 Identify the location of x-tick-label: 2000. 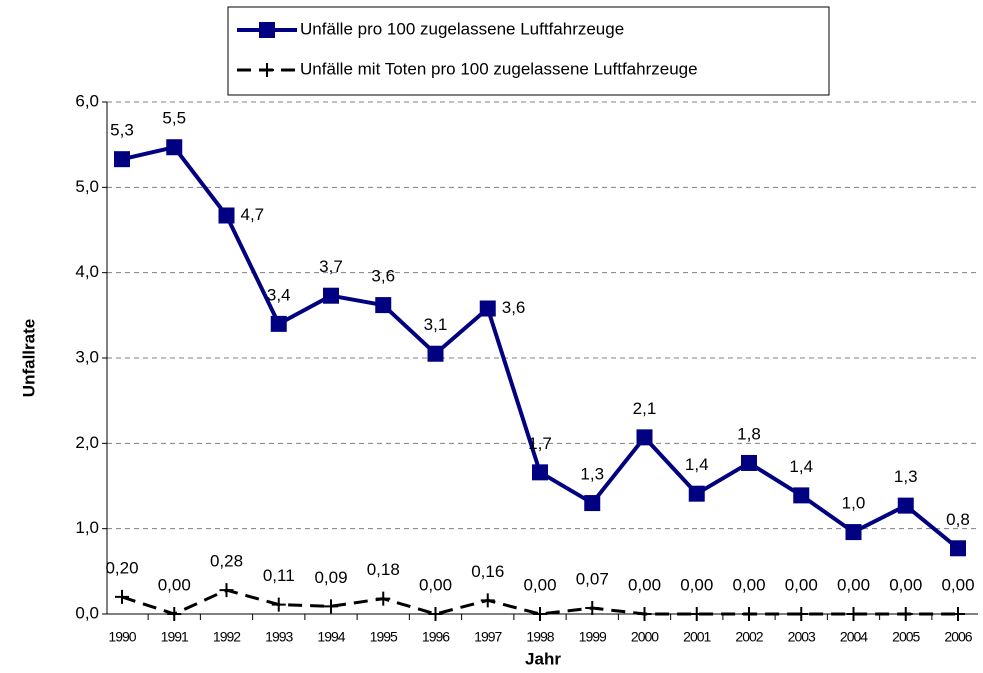
(645, 637).